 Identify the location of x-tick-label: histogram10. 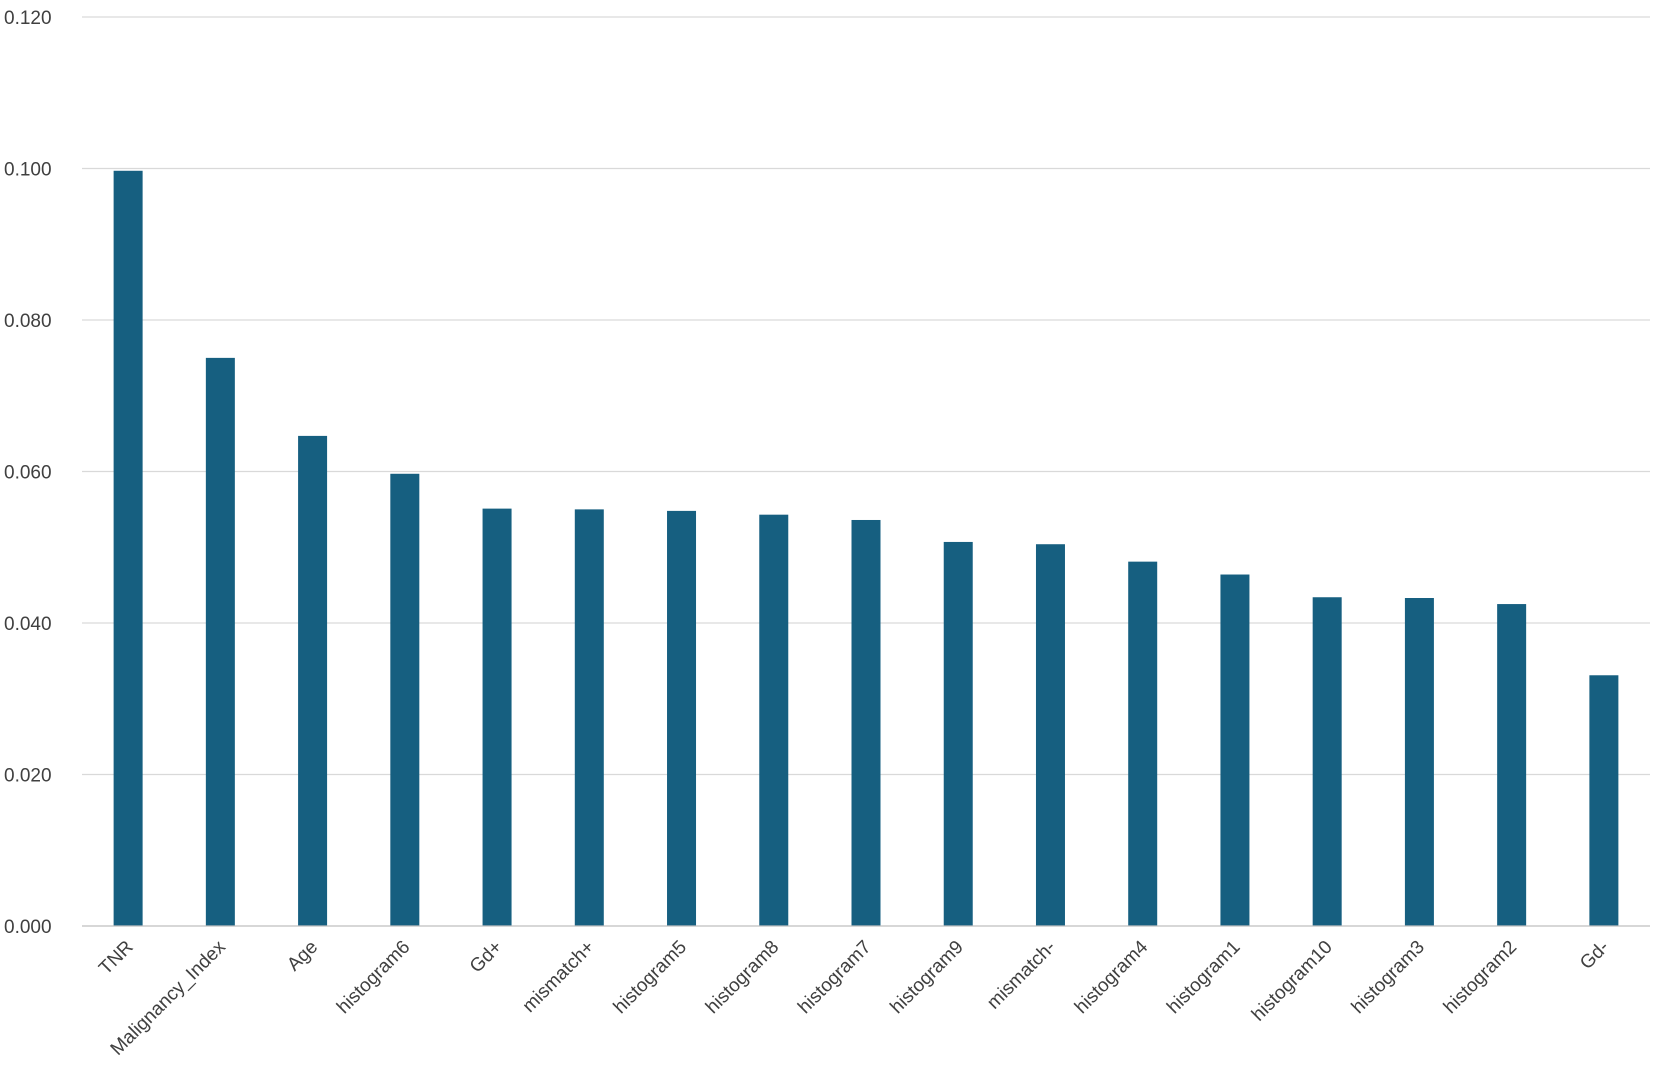
(1292, 981).